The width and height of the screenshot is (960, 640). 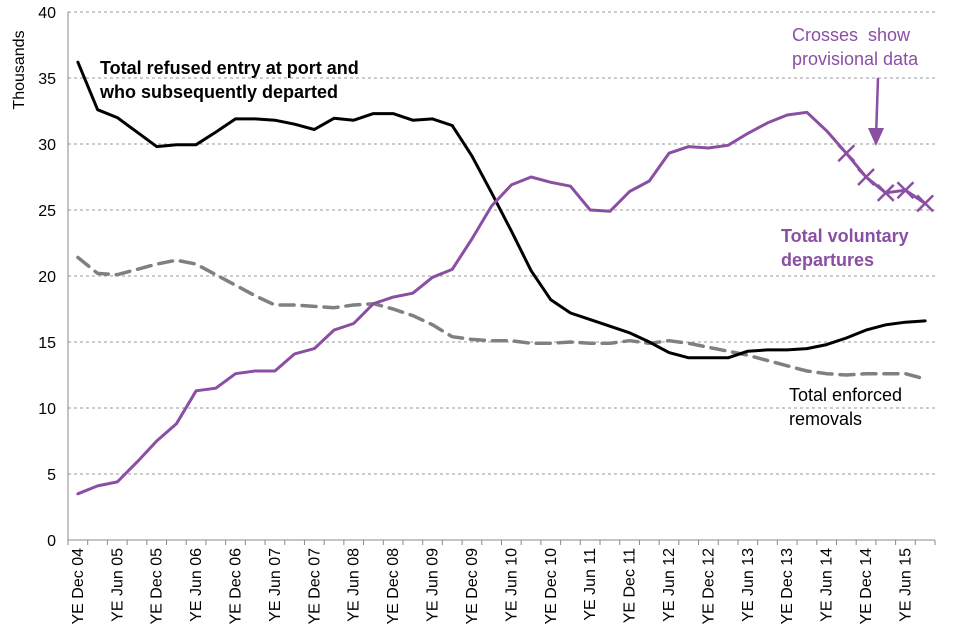 I want to click on x-tick-label: YE Jun 15, so click(x=905, y=585).